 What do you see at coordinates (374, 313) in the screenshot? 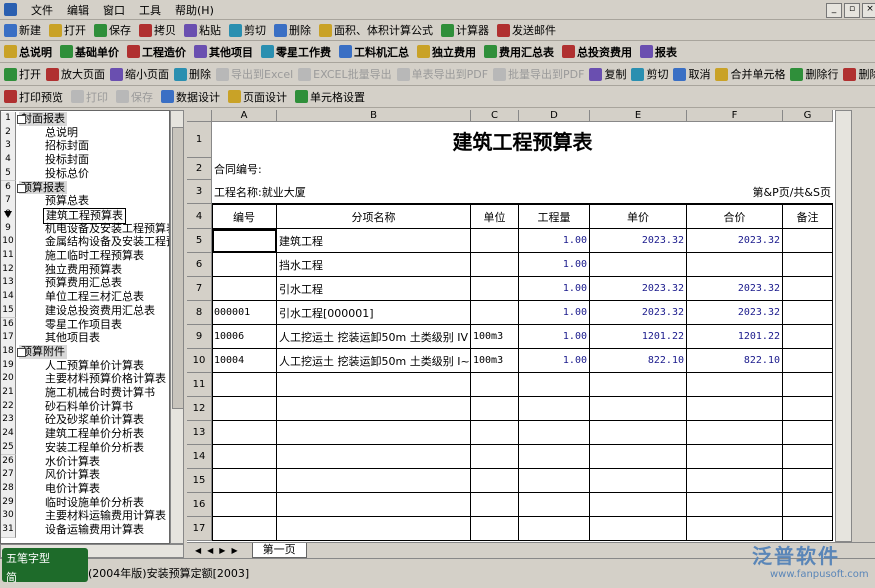
I see `cell: 引水工程[000001]` at bounding box center [374, 313].